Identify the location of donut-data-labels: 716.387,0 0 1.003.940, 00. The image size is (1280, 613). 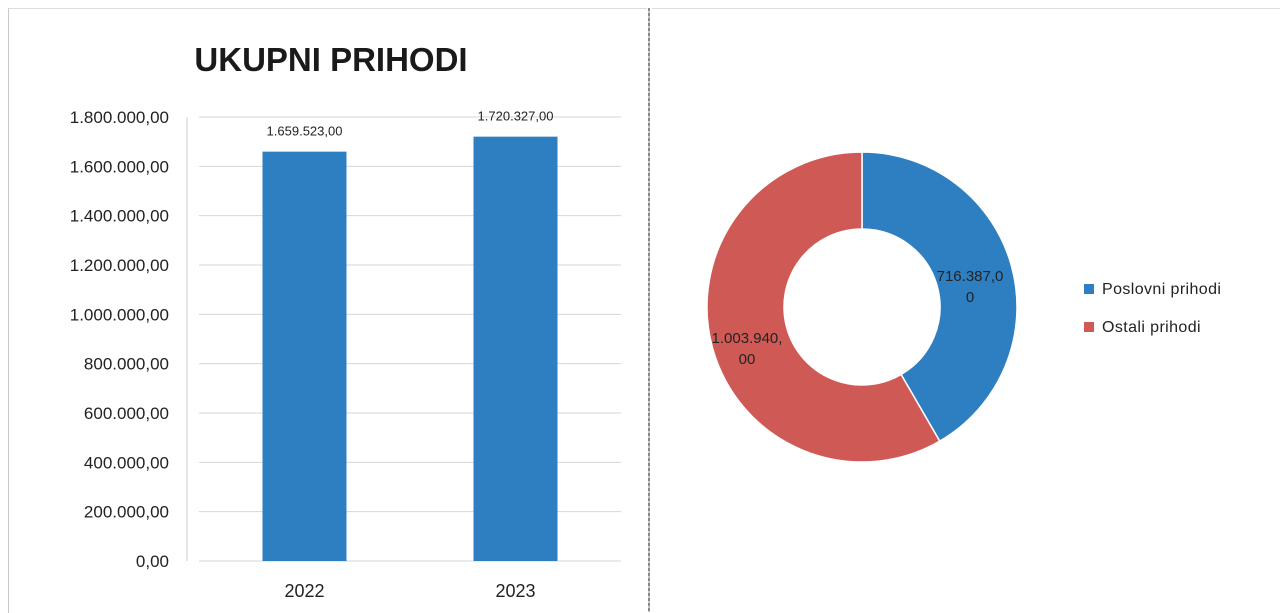
(858, 318).